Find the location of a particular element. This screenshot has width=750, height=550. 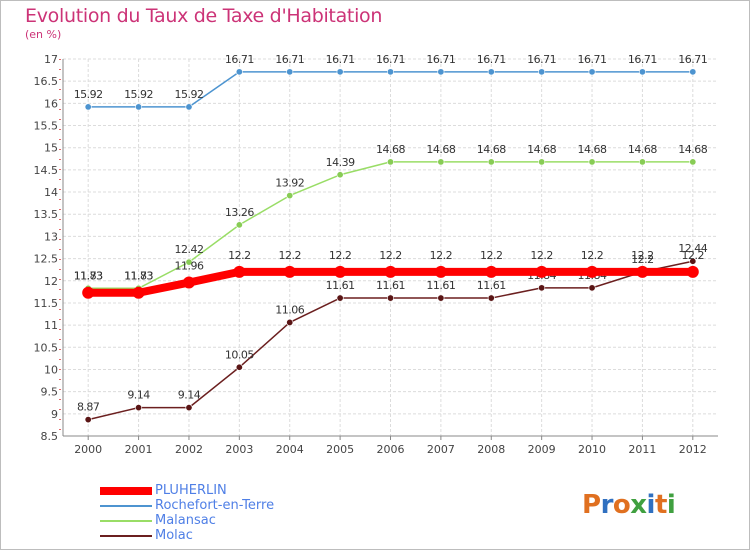

data-label-pluherlin: 11.73 is located at coordinates (138, 276).